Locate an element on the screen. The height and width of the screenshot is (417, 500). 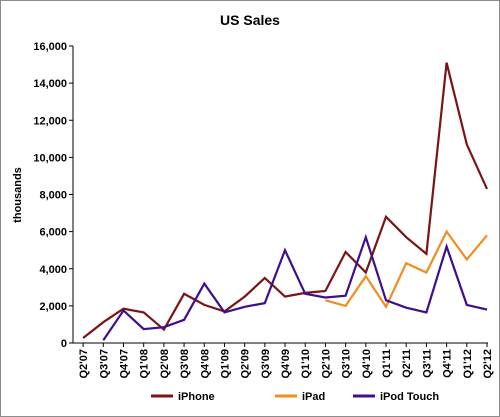
x-tick-label: Q1'08 is located at coordinates (145, 364).